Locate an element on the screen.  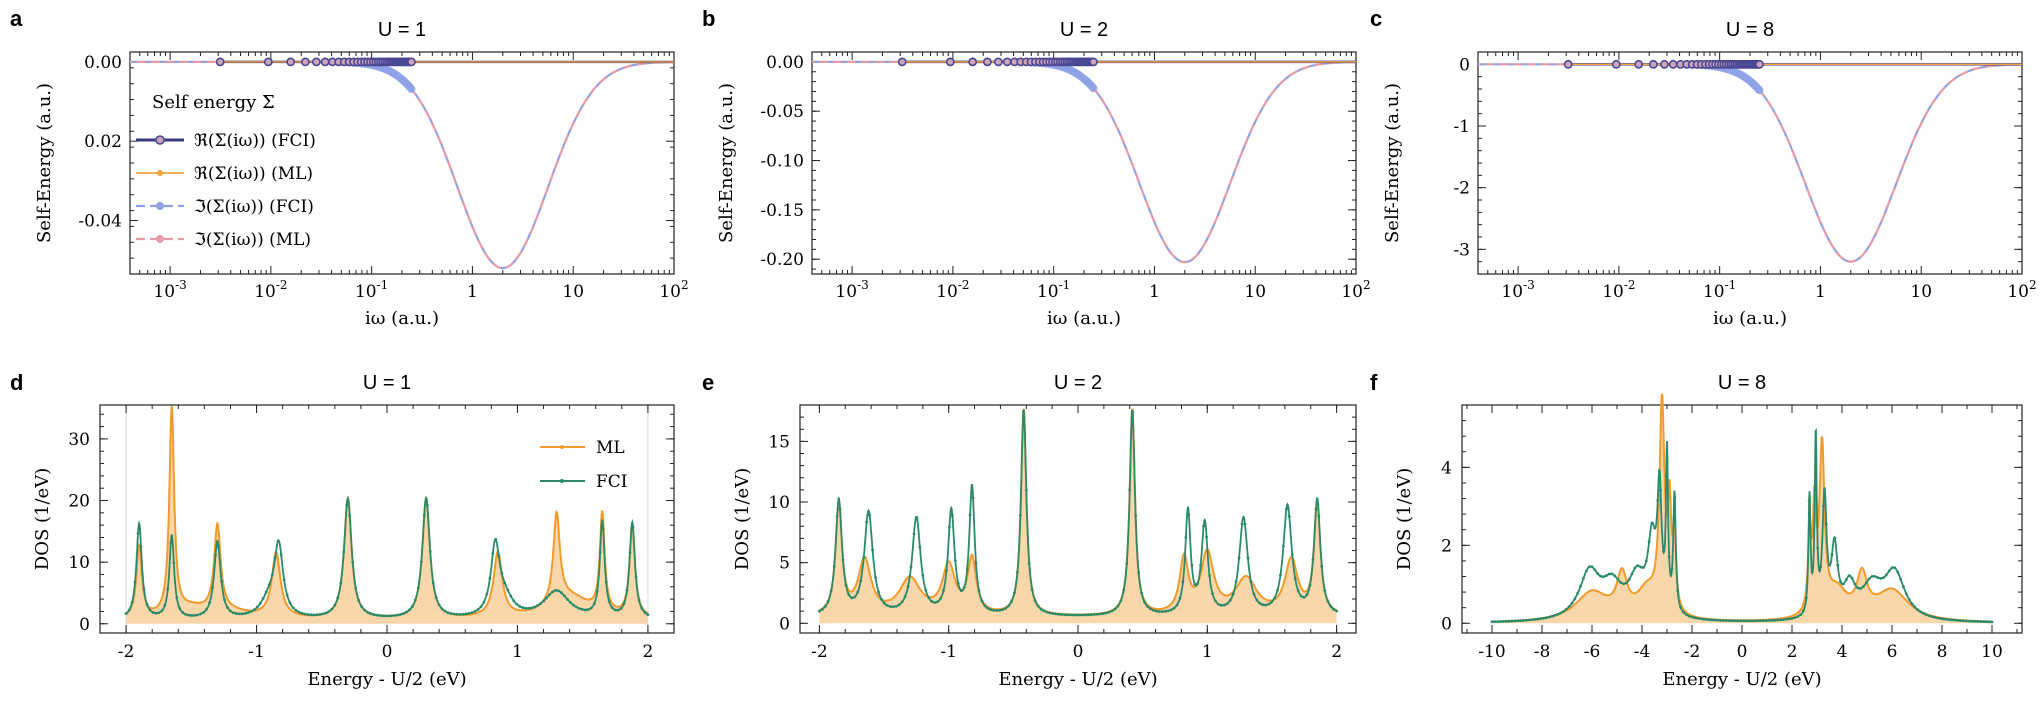
legend-label: ℜ(Σ(iω)) (FCI) is located at coordinates (255, 141).